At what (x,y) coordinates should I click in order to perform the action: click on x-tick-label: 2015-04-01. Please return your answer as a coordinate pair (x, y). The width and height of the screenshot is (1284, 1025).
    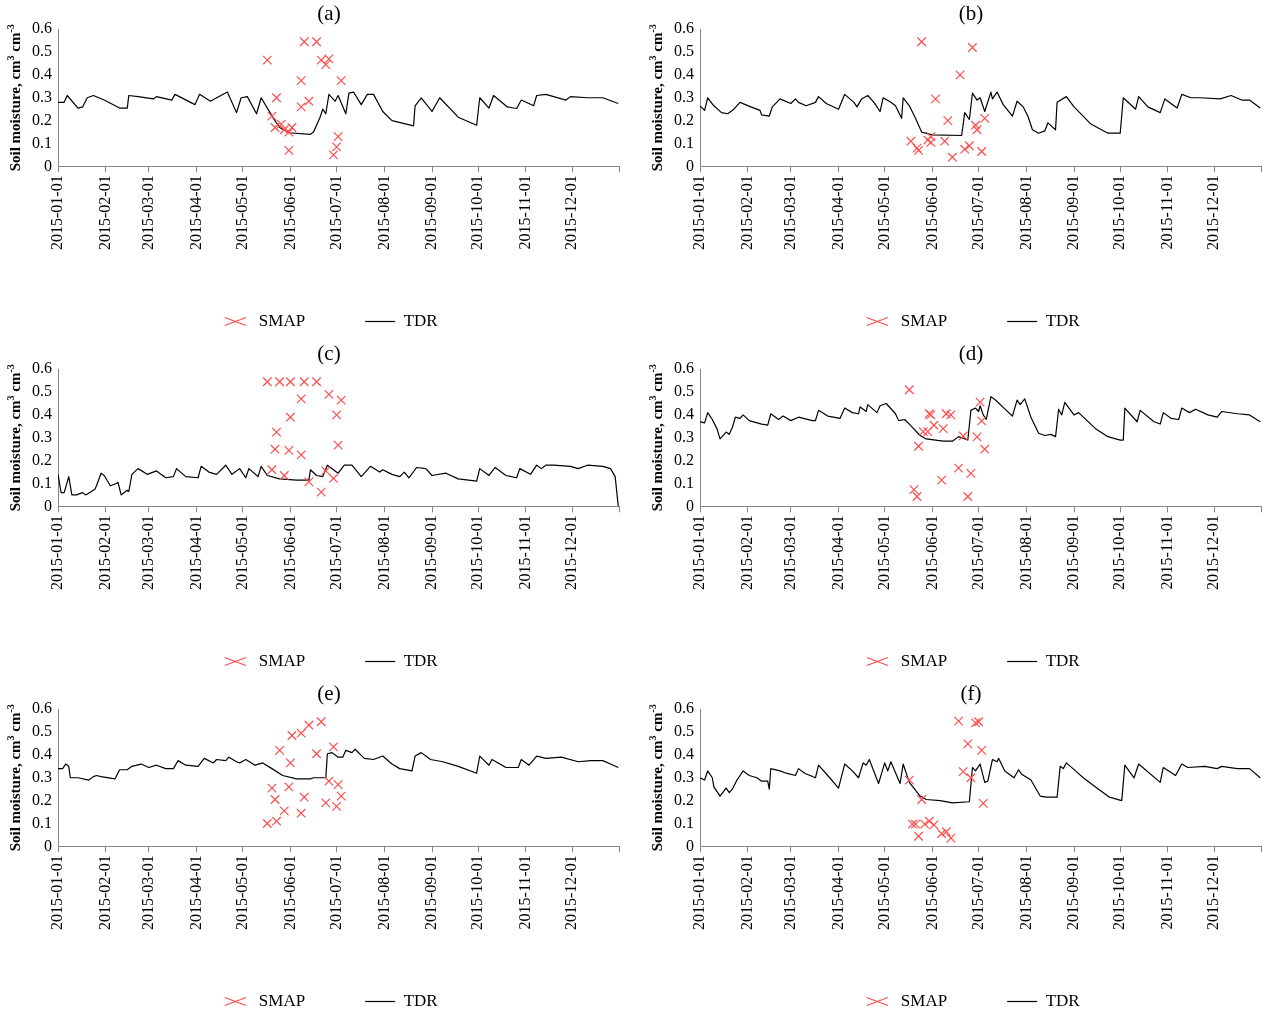
    Looking at the image, I should click on (195, 212).